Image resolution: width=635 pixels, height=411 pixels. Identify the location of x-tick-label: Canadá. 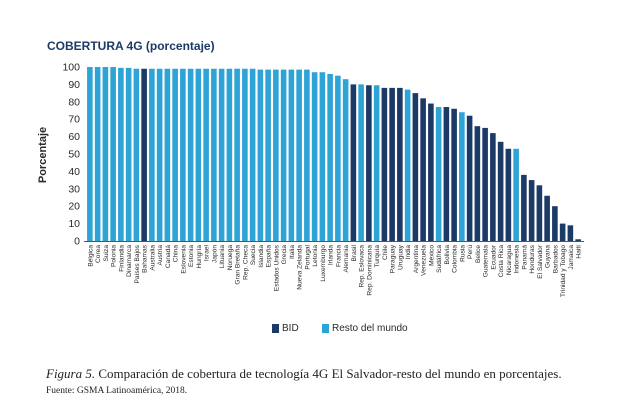
(168, 256).